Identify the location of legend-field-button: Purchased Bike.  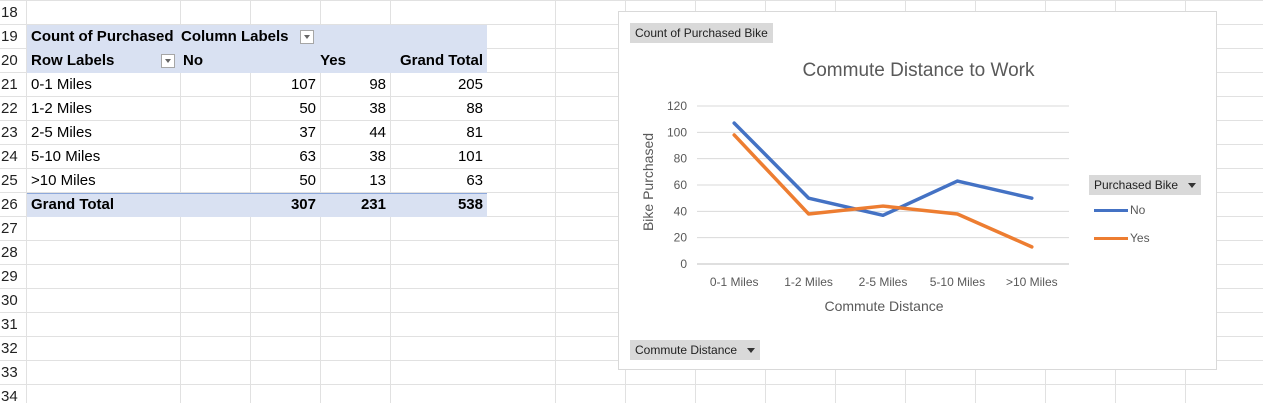
(1145, 185).